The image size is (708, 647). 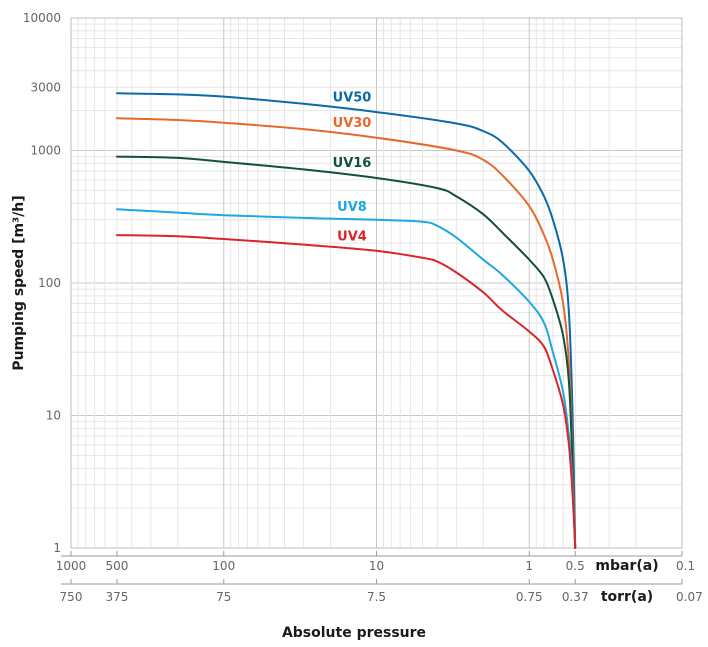 I want to click on x-tick-label: 75, so click(x=223, y=597).